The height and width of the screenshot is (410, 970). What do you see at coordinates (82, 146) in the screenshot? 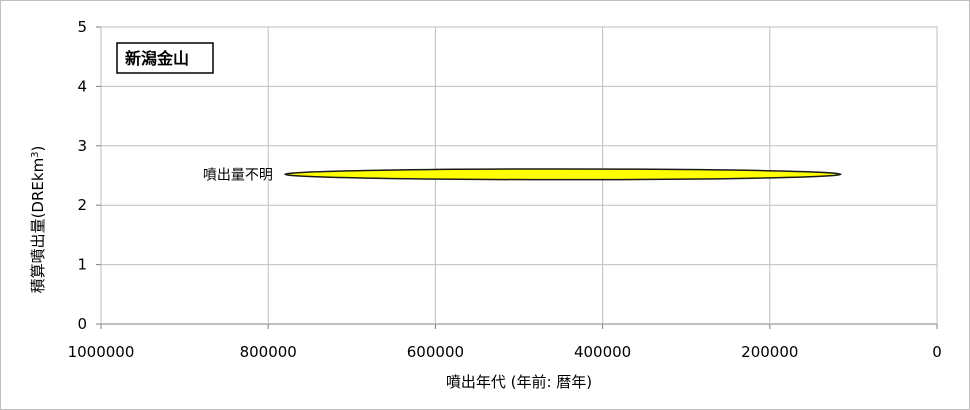
I see `y-tick-label: 3` at bounding box center [82, 146].